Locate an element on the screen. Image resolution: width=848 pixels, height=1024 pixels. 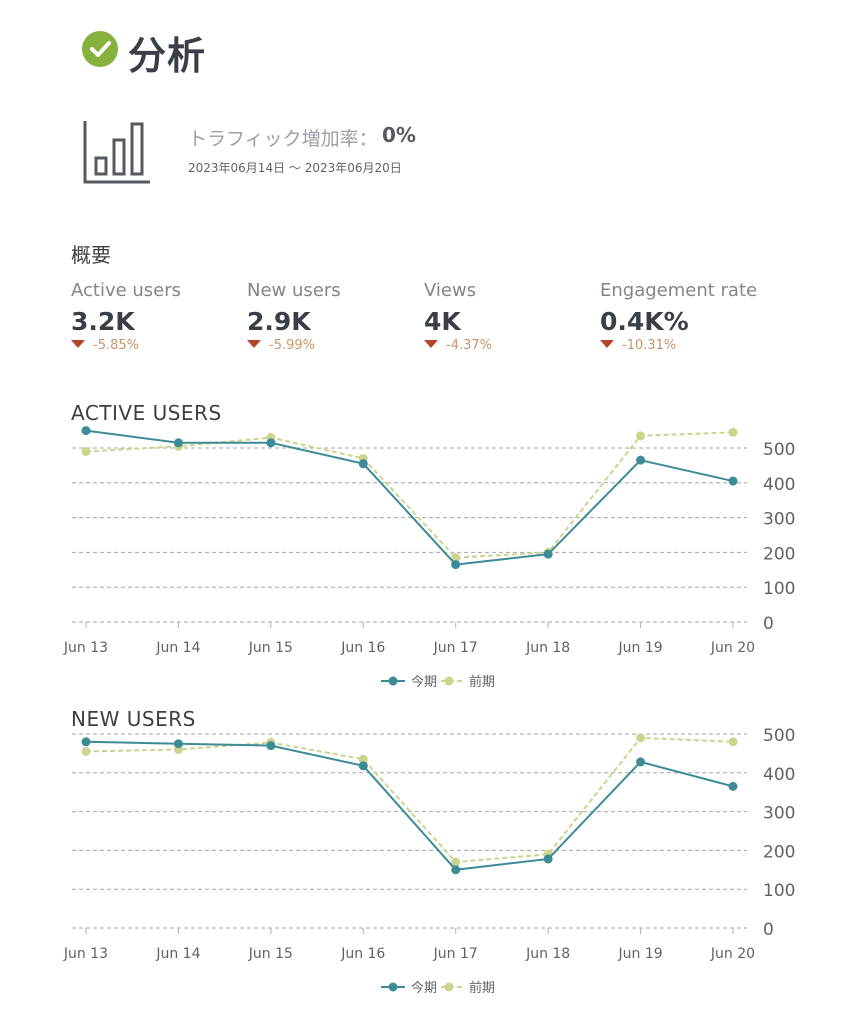
series-line-current is located at coordinates (409, 498).